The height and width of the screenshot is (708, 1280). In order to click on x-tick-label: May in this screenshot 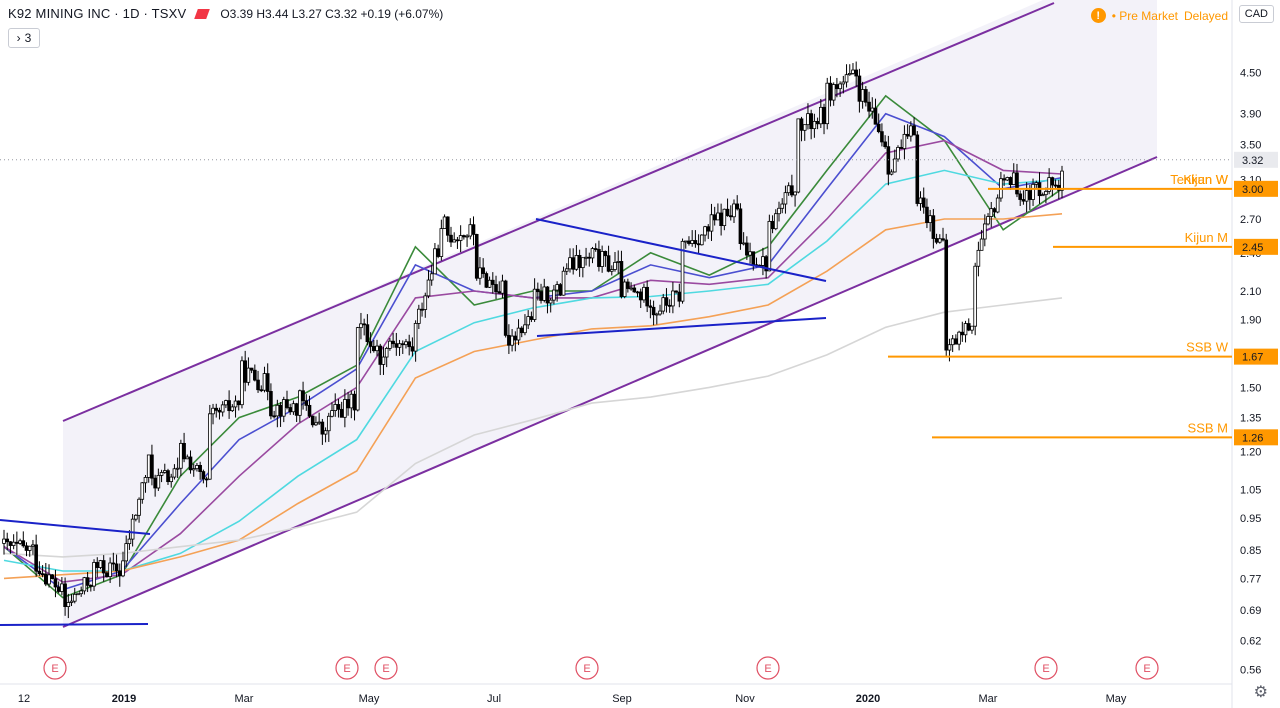, I will do `click(369, 699)`.